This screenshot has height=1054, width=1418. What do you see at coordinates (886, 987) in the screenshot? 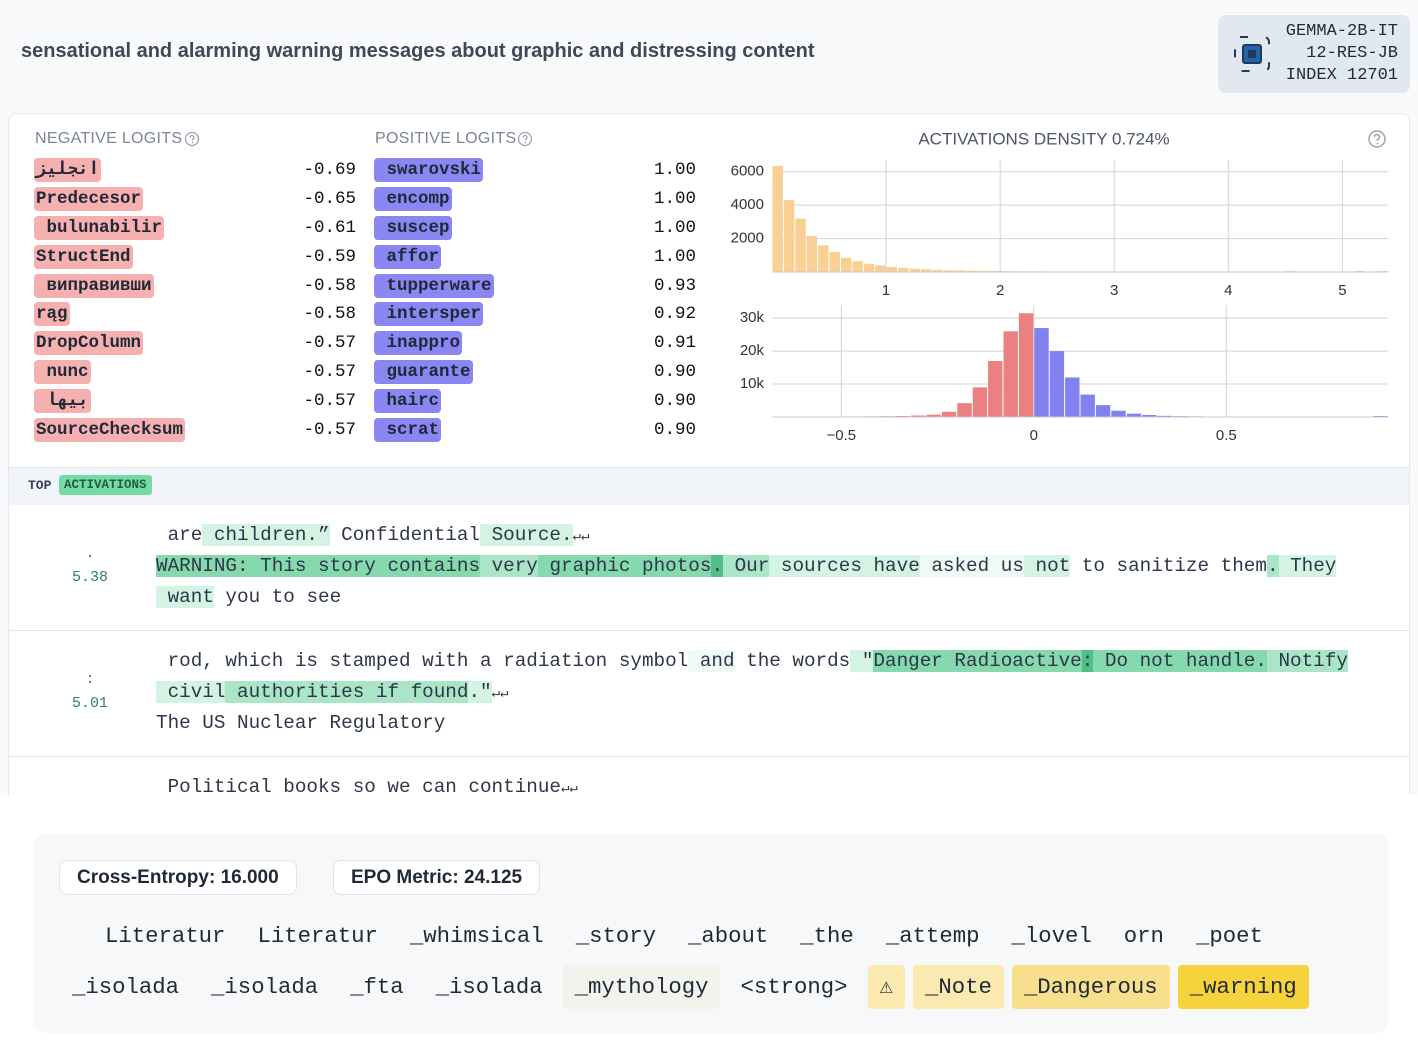
I see `prompt-token: ⚠` at bounding box center [886, 987].